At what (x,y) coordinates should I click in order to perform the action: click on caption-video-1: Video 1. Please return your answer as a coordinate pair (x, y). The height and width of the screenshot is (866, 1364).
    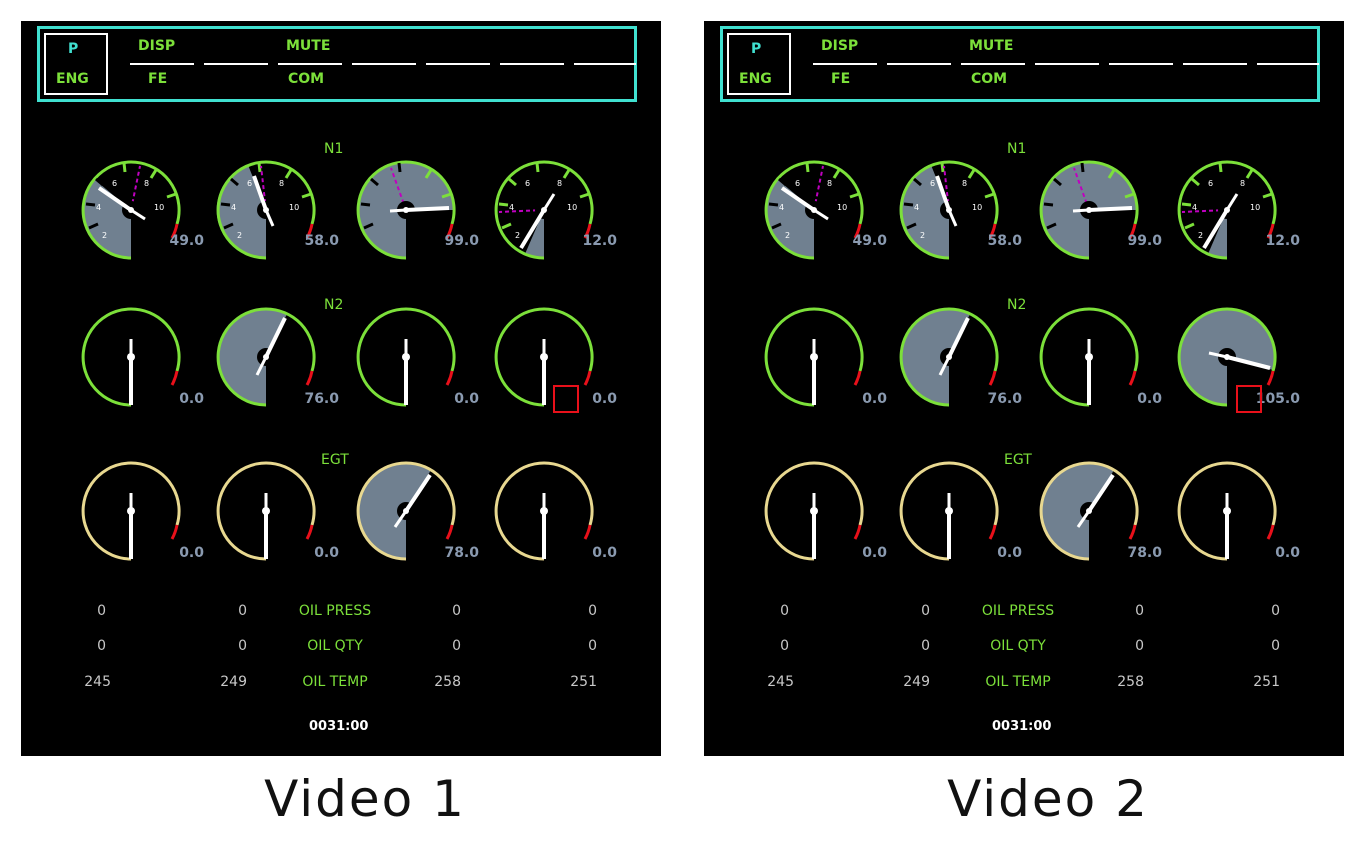
    Looking at the image, I should click on (365, 799).